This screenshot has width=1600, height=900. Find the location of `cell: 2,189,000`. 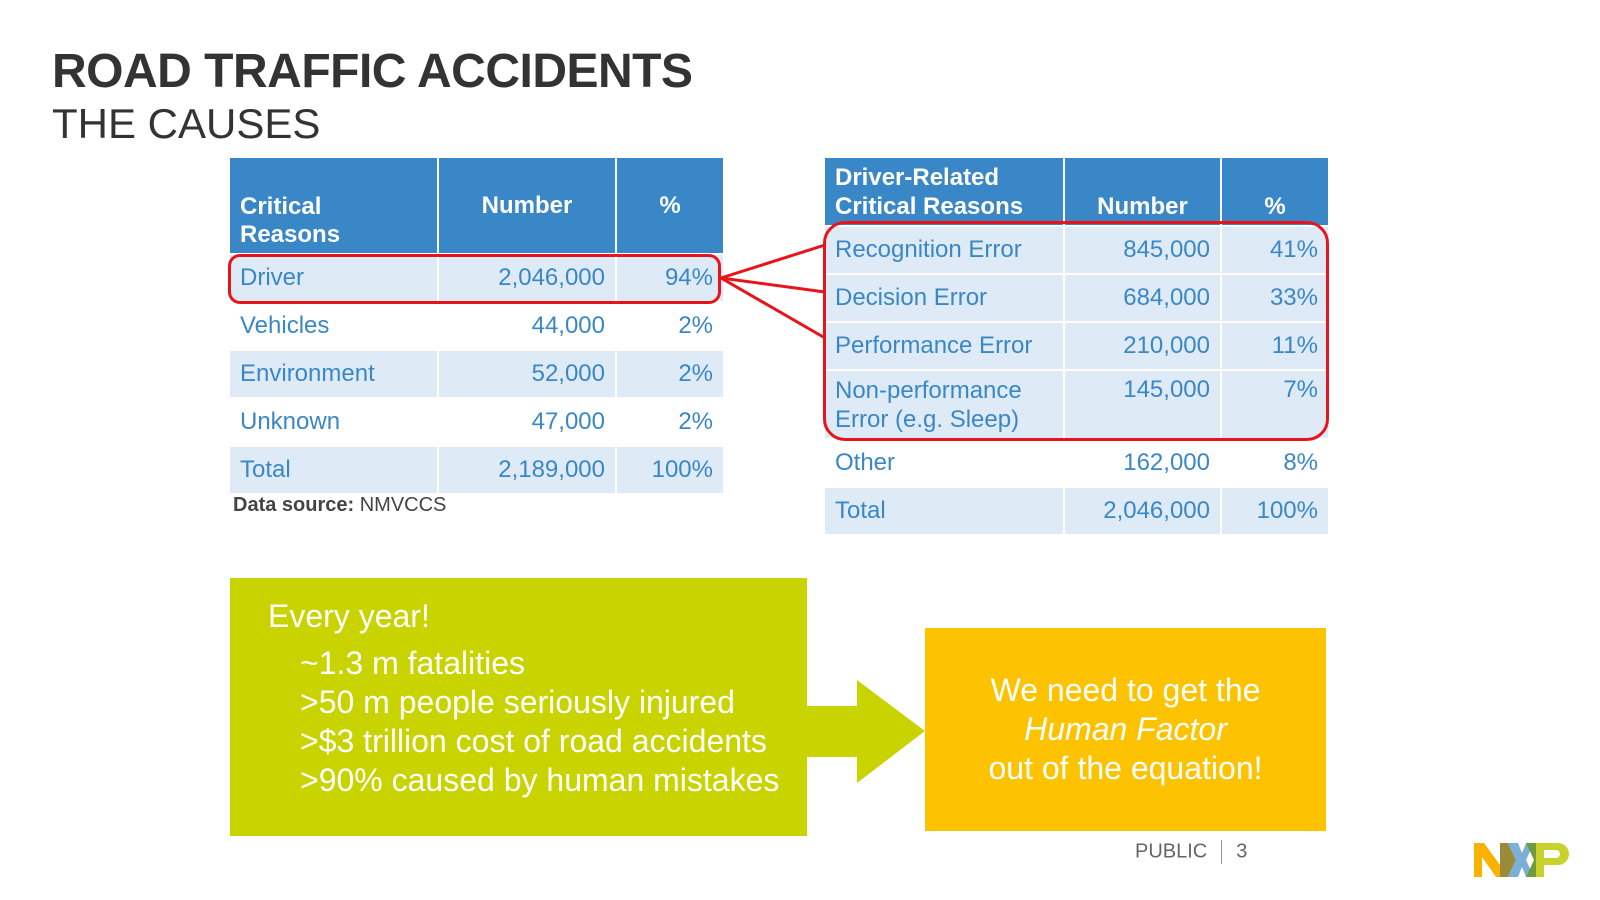

cell: 2,189,000 is located at coordinates (527, 470).